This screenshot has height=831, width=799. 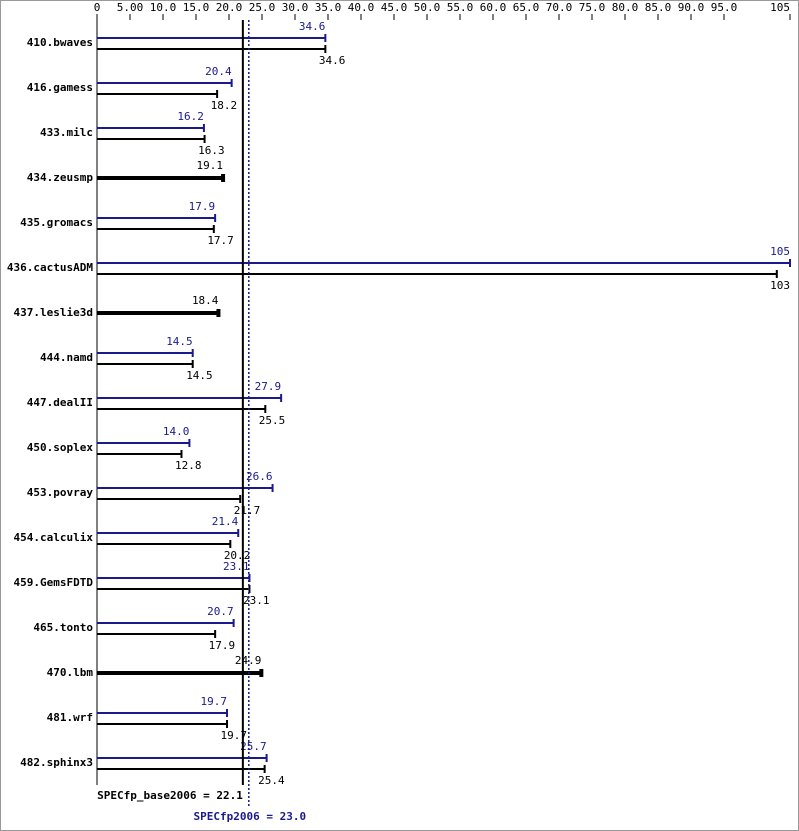 What do you see at coordinates (295, 7) in the screenshot?
I see `x-tick-label: 30.0` at bounding box center [295, 7].